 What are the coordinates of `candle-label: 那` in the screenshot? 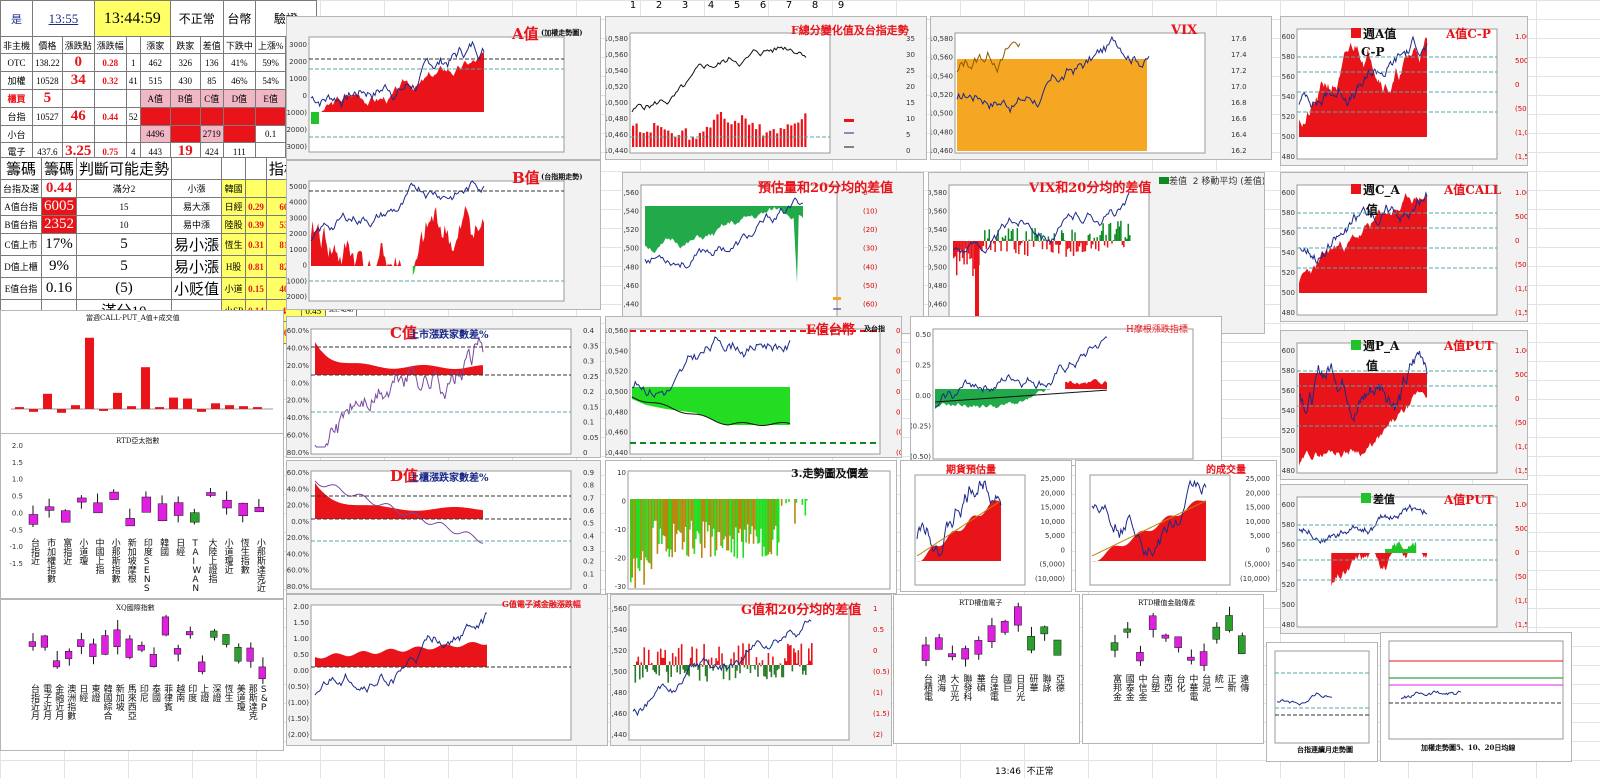 It's located at (261, 552).